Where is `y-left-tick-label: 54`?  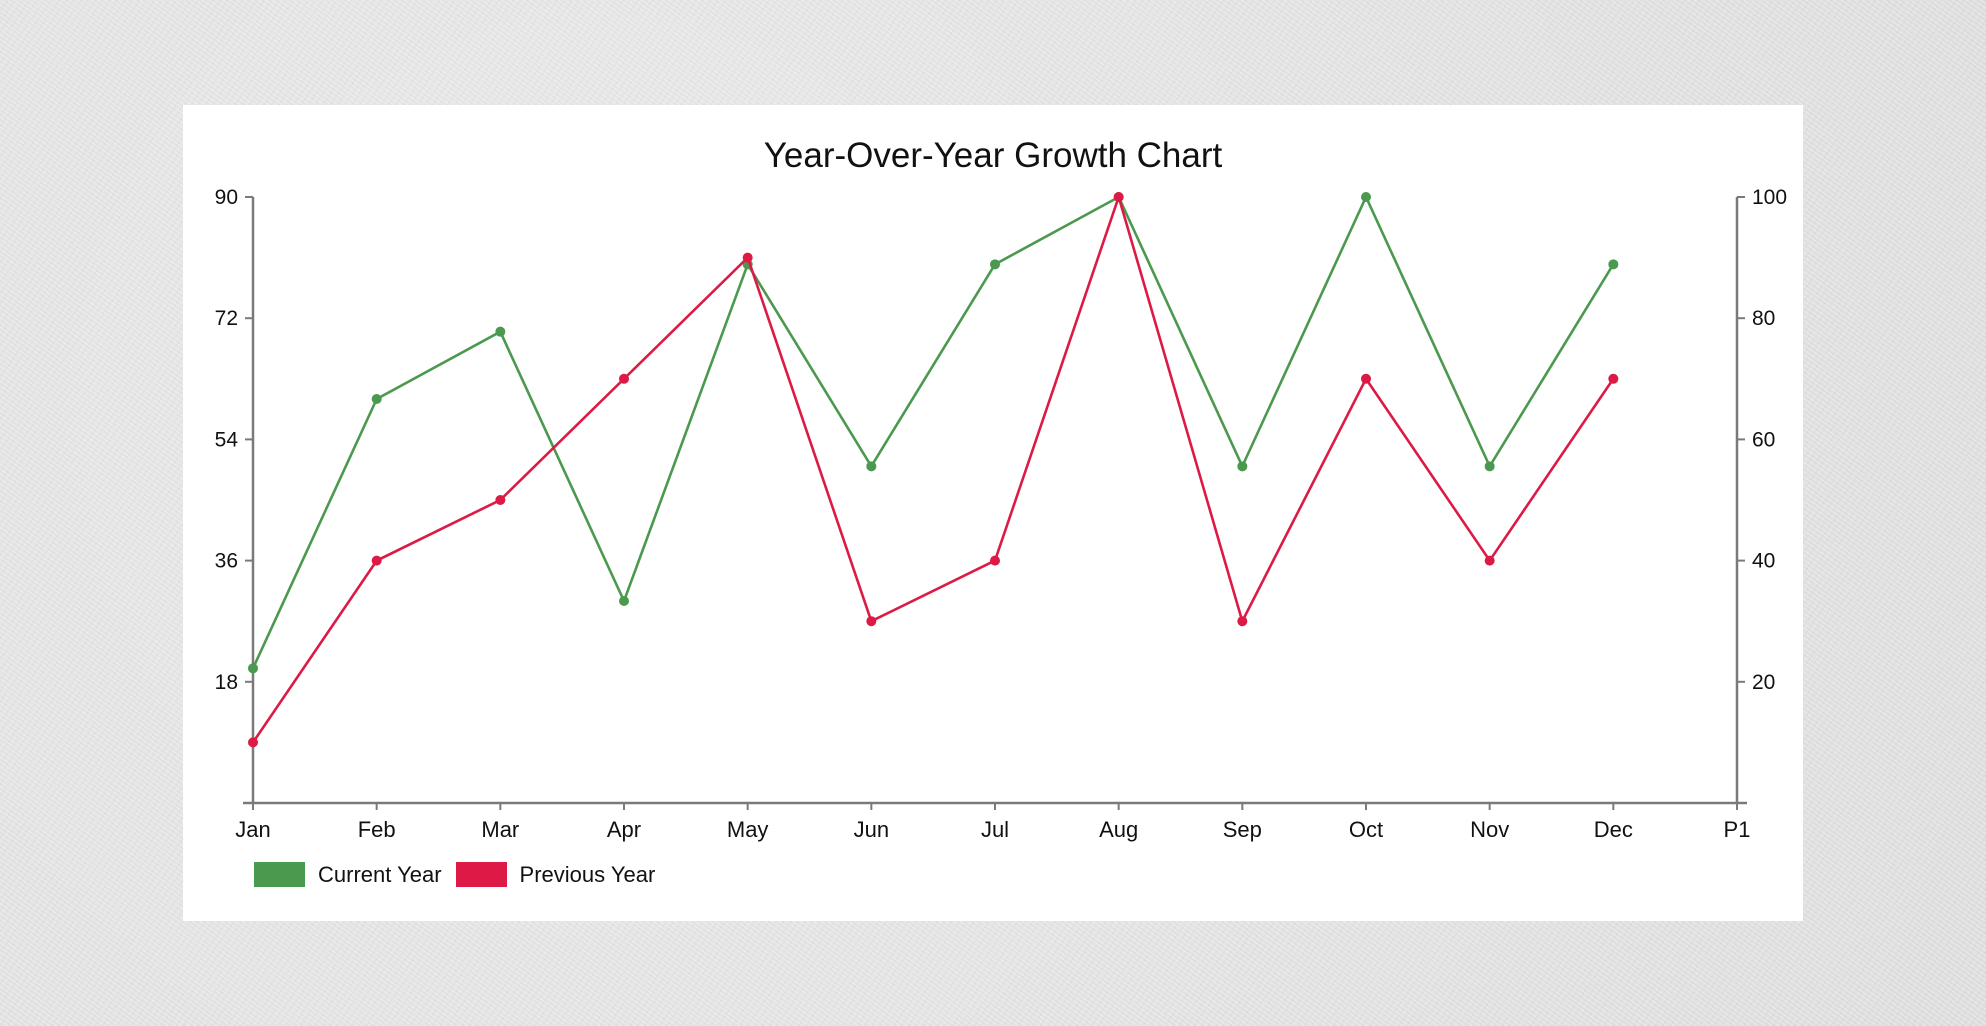 y-left-tick-label: 54 is located at coordinates (227, 439).